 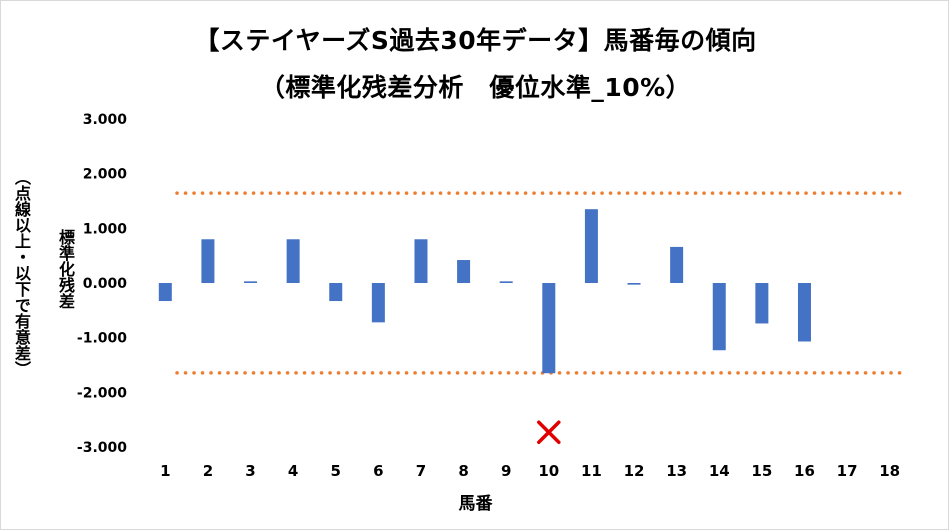 I want to click on x-tick-label: 14, so click(x=719, y=471).